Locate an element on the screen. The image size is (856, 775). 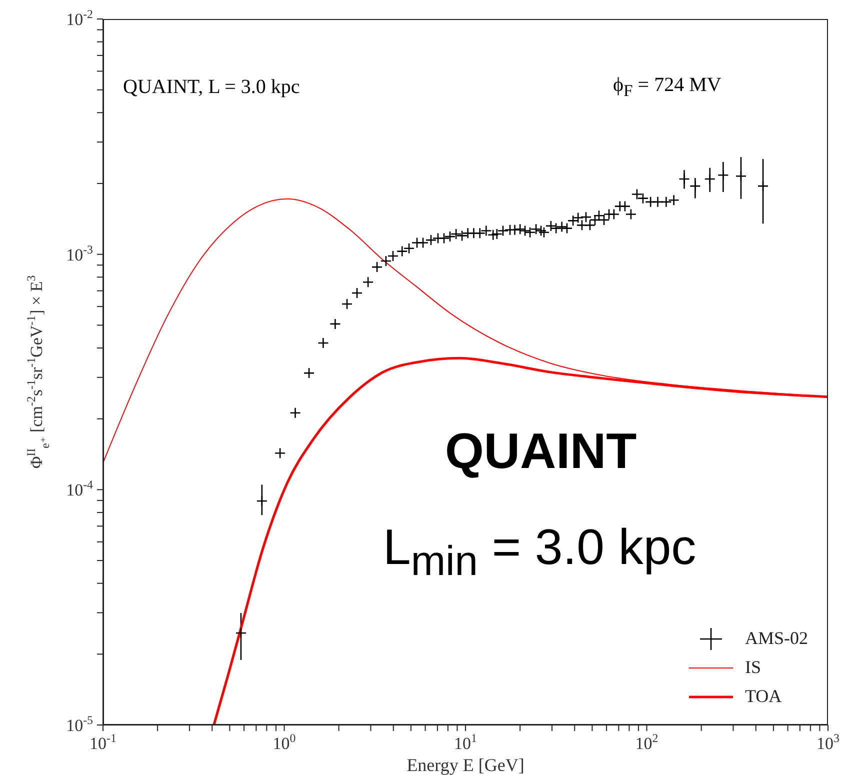
y-tick-label: 10$^{-4}$ is located at coordinates (80, 489).